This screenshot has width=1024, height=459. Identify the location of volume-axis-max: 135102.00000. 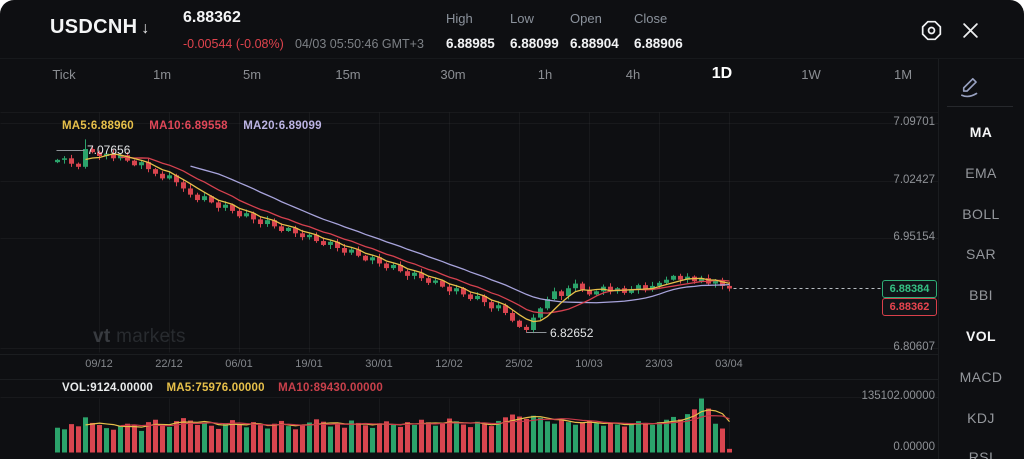
(898, 396).